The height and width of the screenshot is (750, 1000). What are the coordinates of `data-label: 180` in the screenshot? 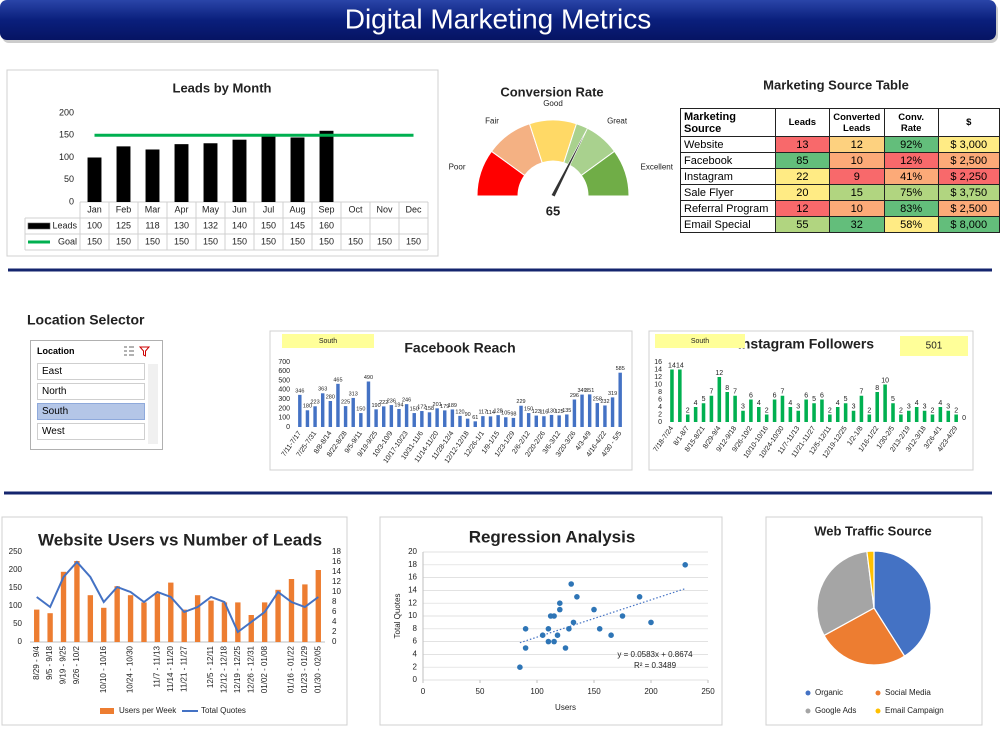 It's located at (307, 407).